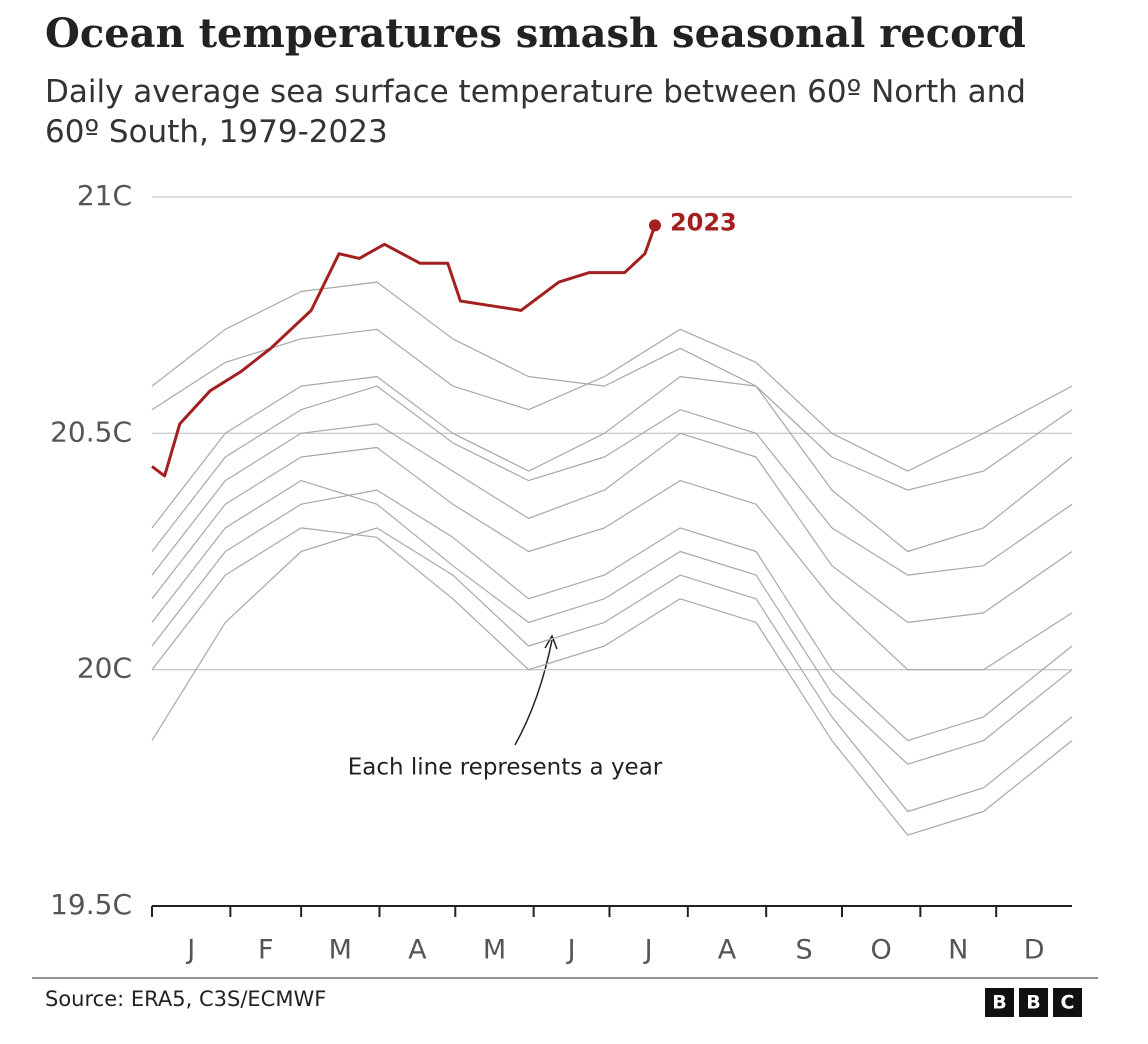  What do you see at coordinates (551, 642) in the screenshot?
I see `annotation-arrowhead` at bounding box center [551, 642].